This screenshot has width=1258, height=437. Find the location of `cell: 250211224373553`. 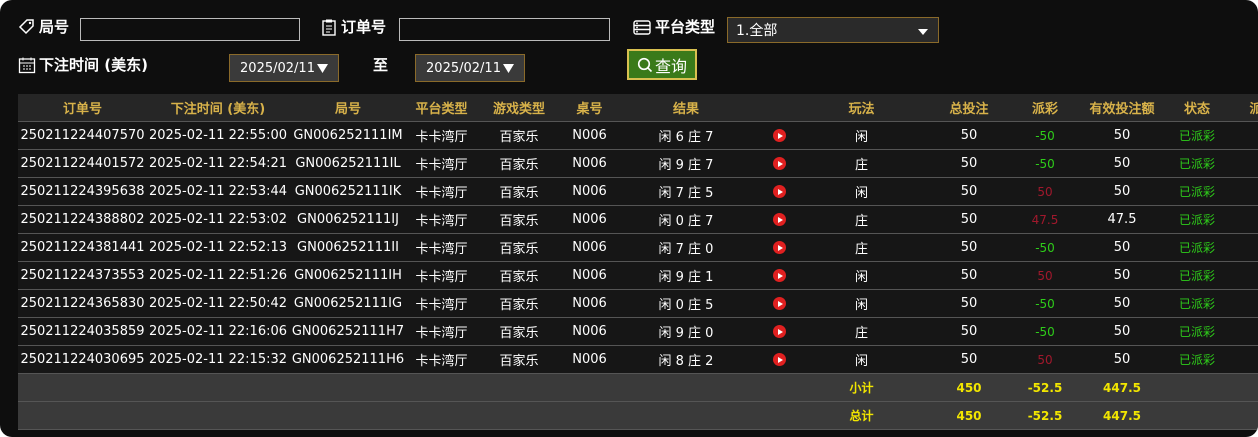

cell: 250211224373553 is located at coordinates (82, 275).